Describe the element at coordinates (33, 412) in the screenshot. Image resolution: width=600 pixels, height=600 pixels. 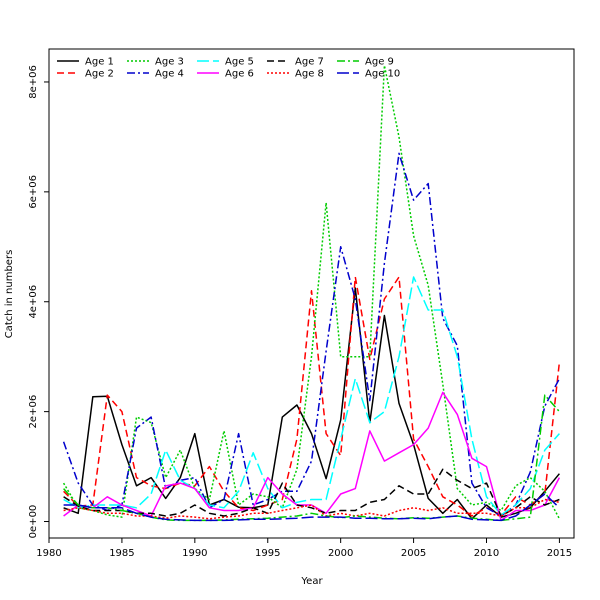
I see `y-tick-label: 2e+06` at that location.